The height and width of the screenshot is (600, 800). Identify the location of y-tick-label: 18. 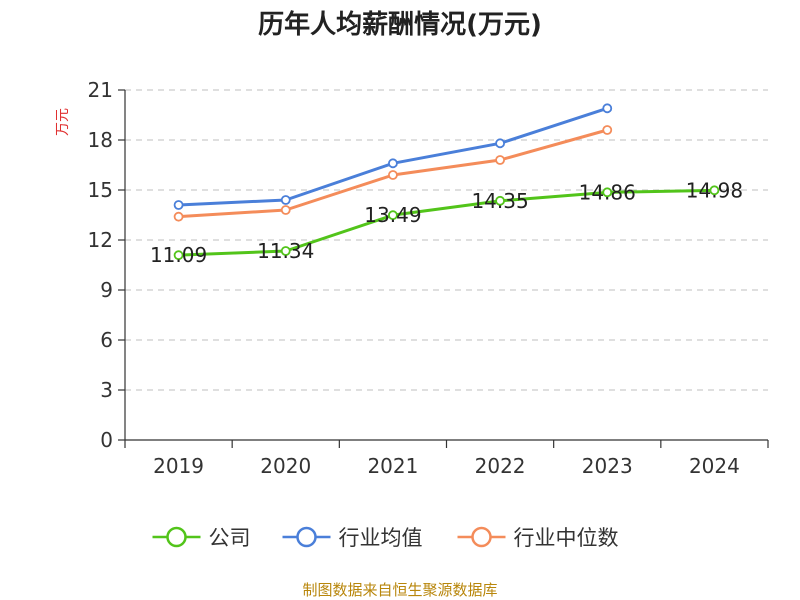
(100, 140).